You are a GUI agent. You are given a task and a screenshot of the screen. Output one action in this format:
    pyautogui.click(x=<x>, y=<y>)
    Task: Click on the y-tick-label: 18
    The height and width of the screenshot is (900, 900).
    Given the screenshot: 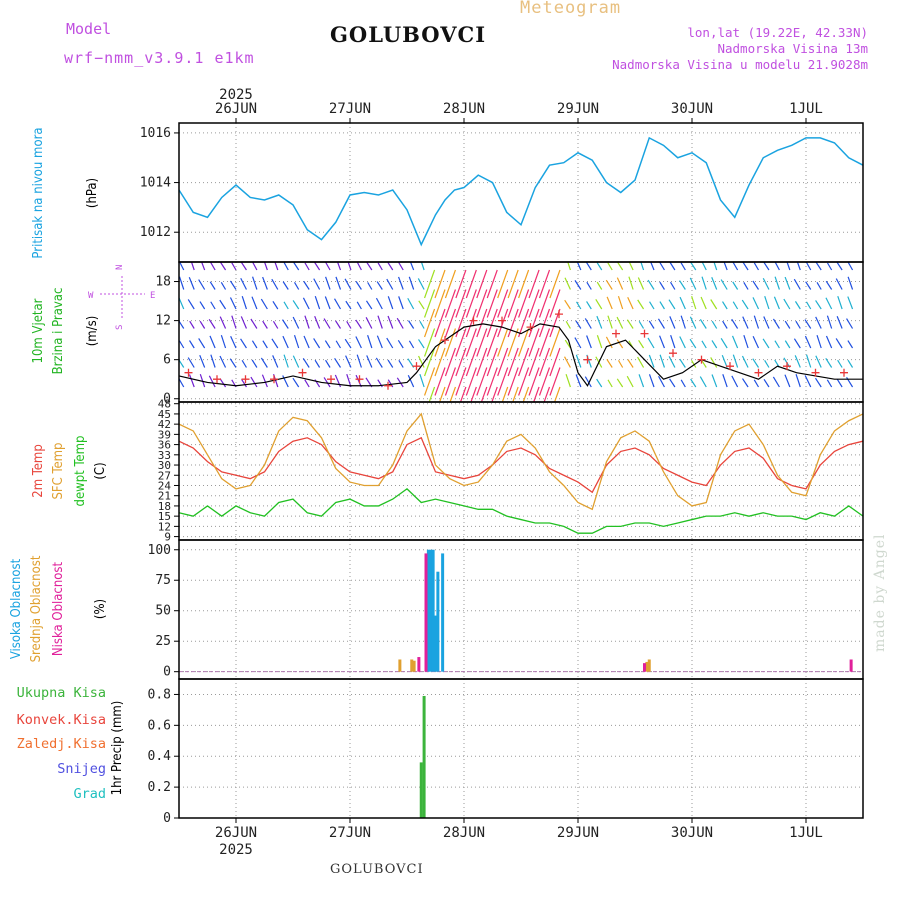 What is the action you would take?
    pyautogui.click(x=164, y=506)
    